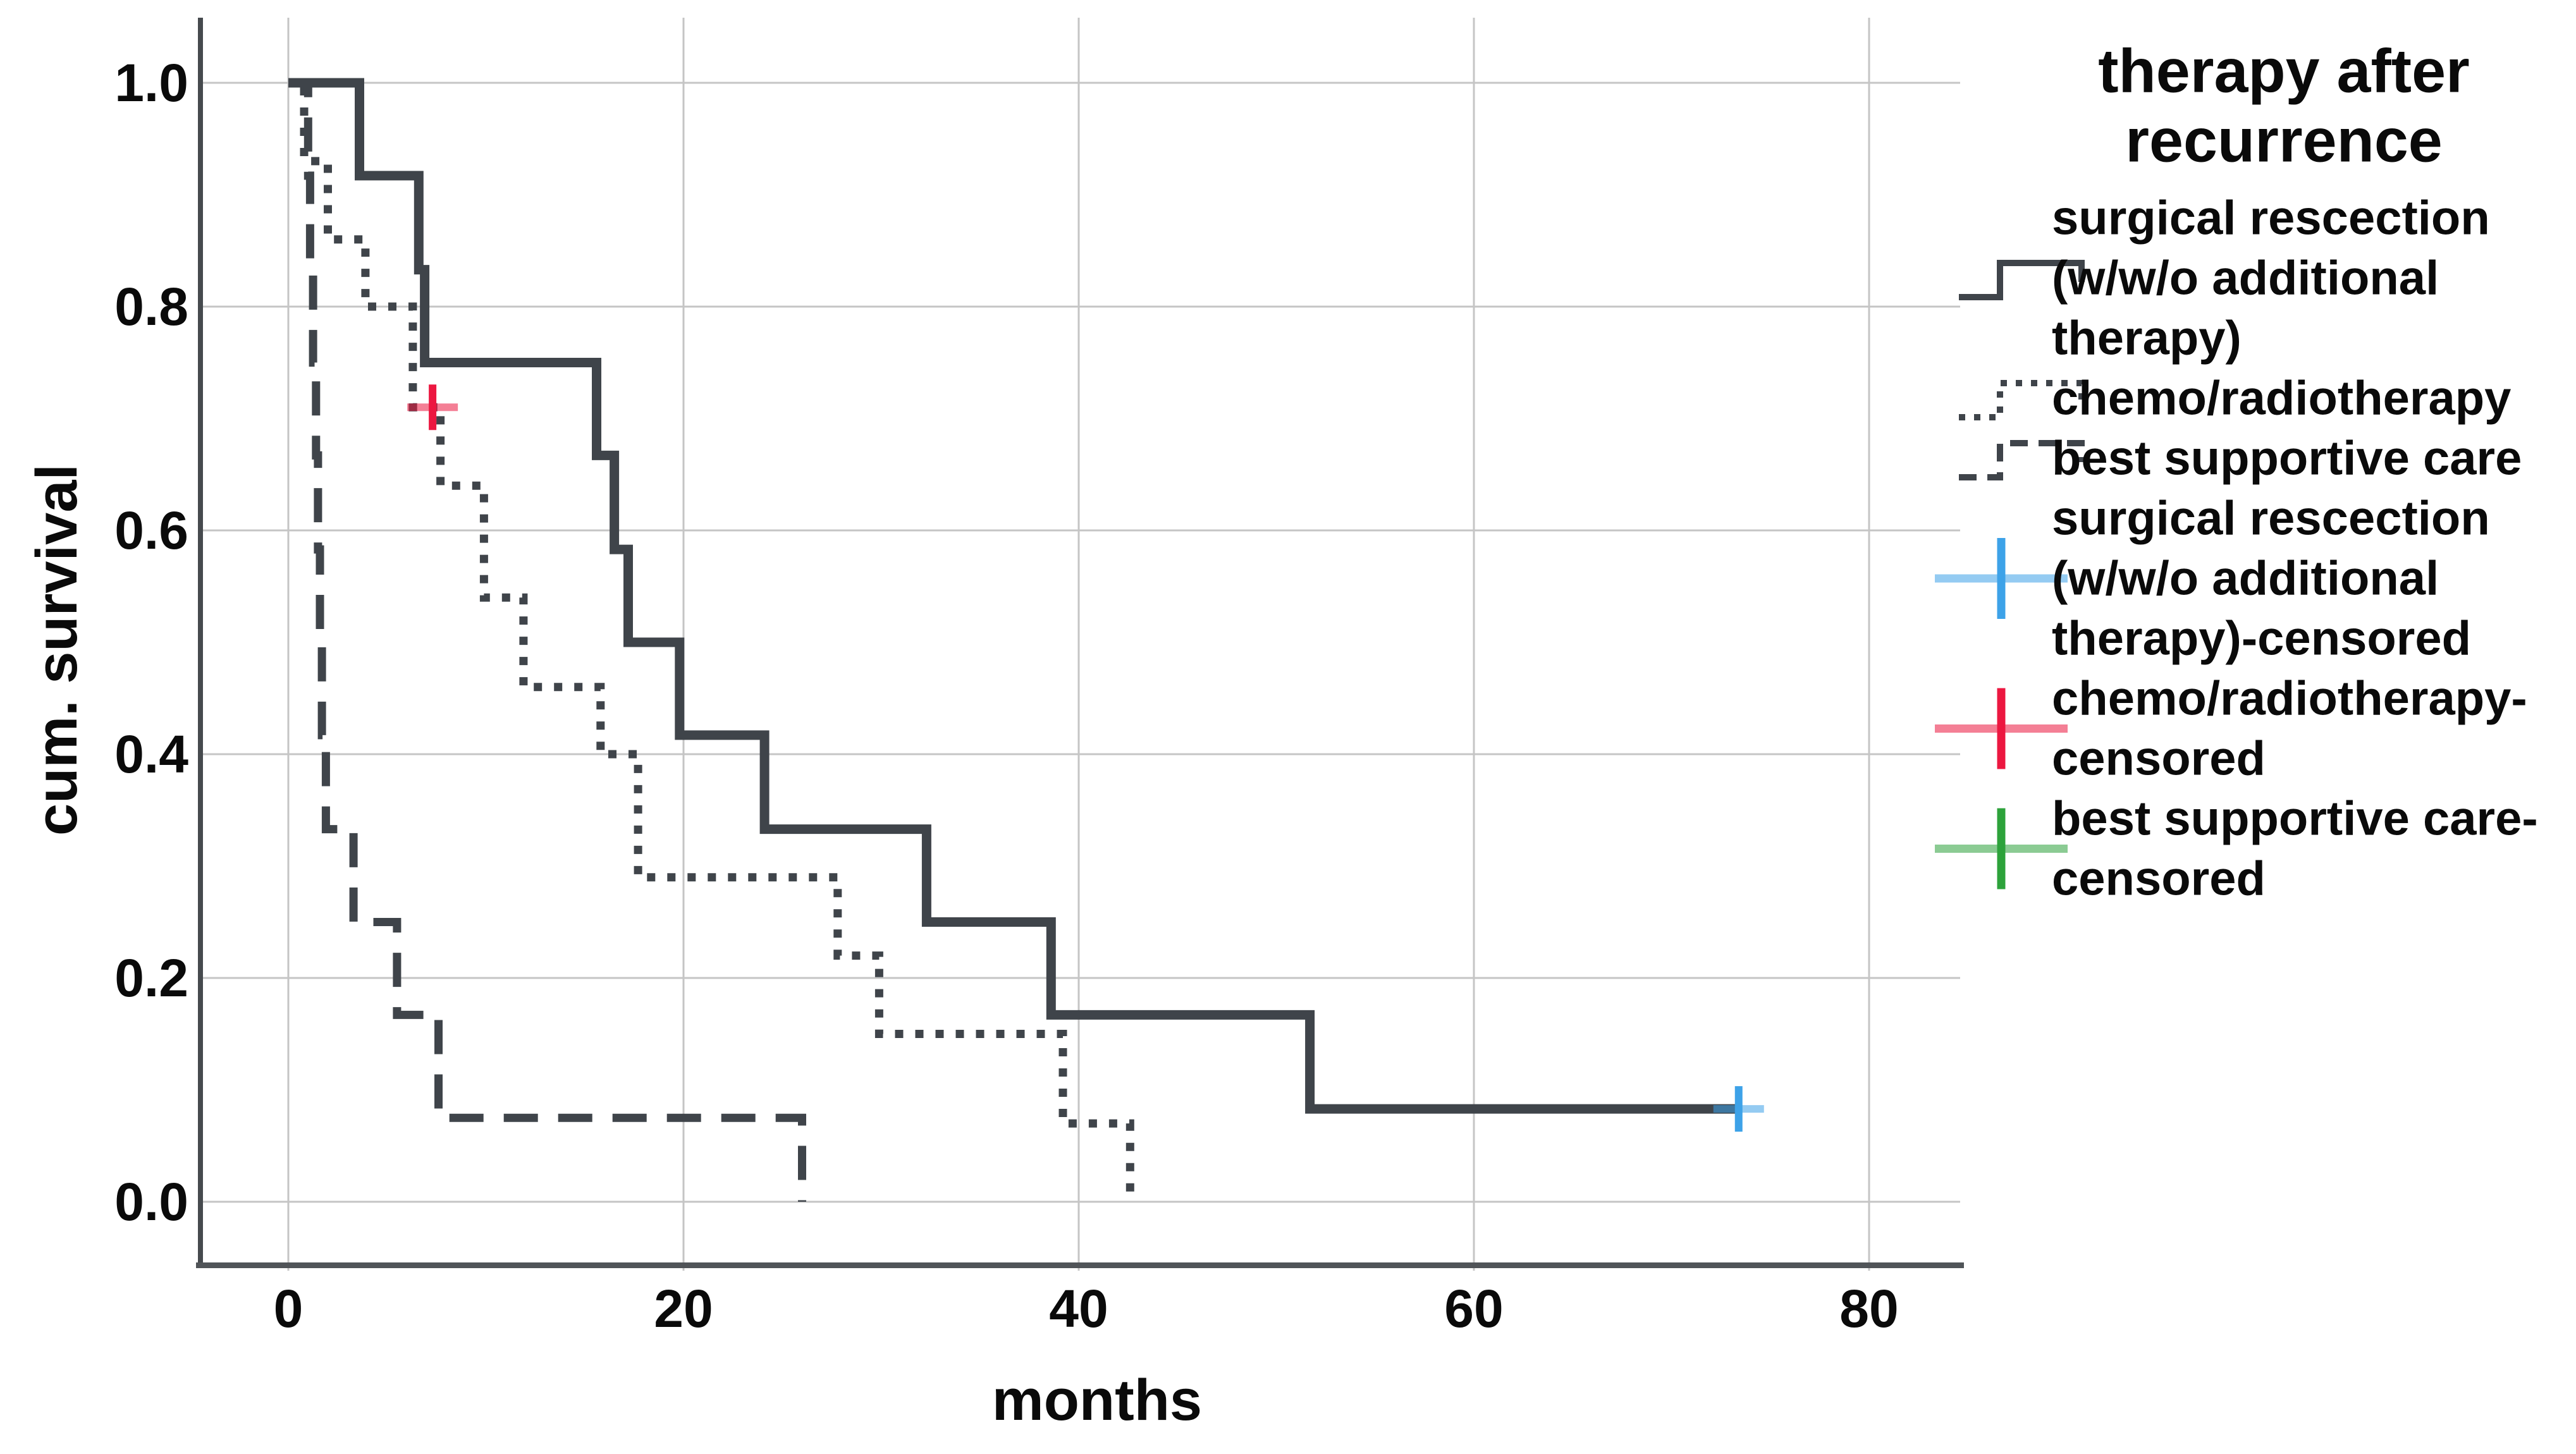 This screenshot has width=2576, height=1454. What do you see at coordinates (151, 1201) in the screenshot?
I see `y-tick-label-0.0: 0.0` at bounding box center [151, 1201].